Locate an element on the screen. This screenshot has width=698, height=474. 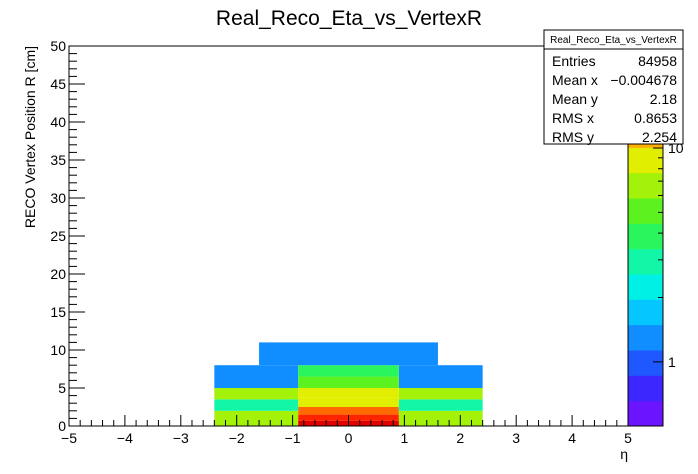
y-tick-label: 15 is located at coordinates (58, 312).